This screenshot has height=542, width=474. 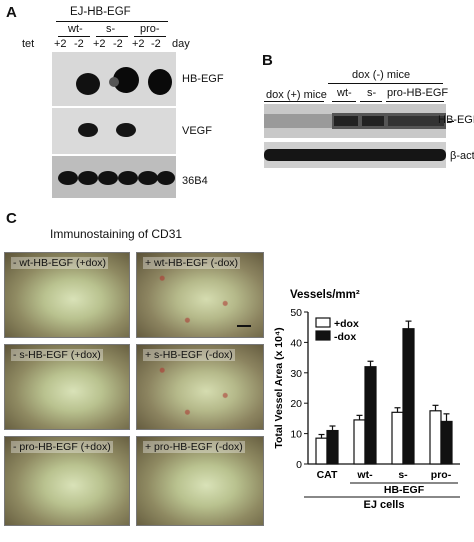 I want to click on panel-c-title: Immunostaining of CD31, so click(x=116, y=234).